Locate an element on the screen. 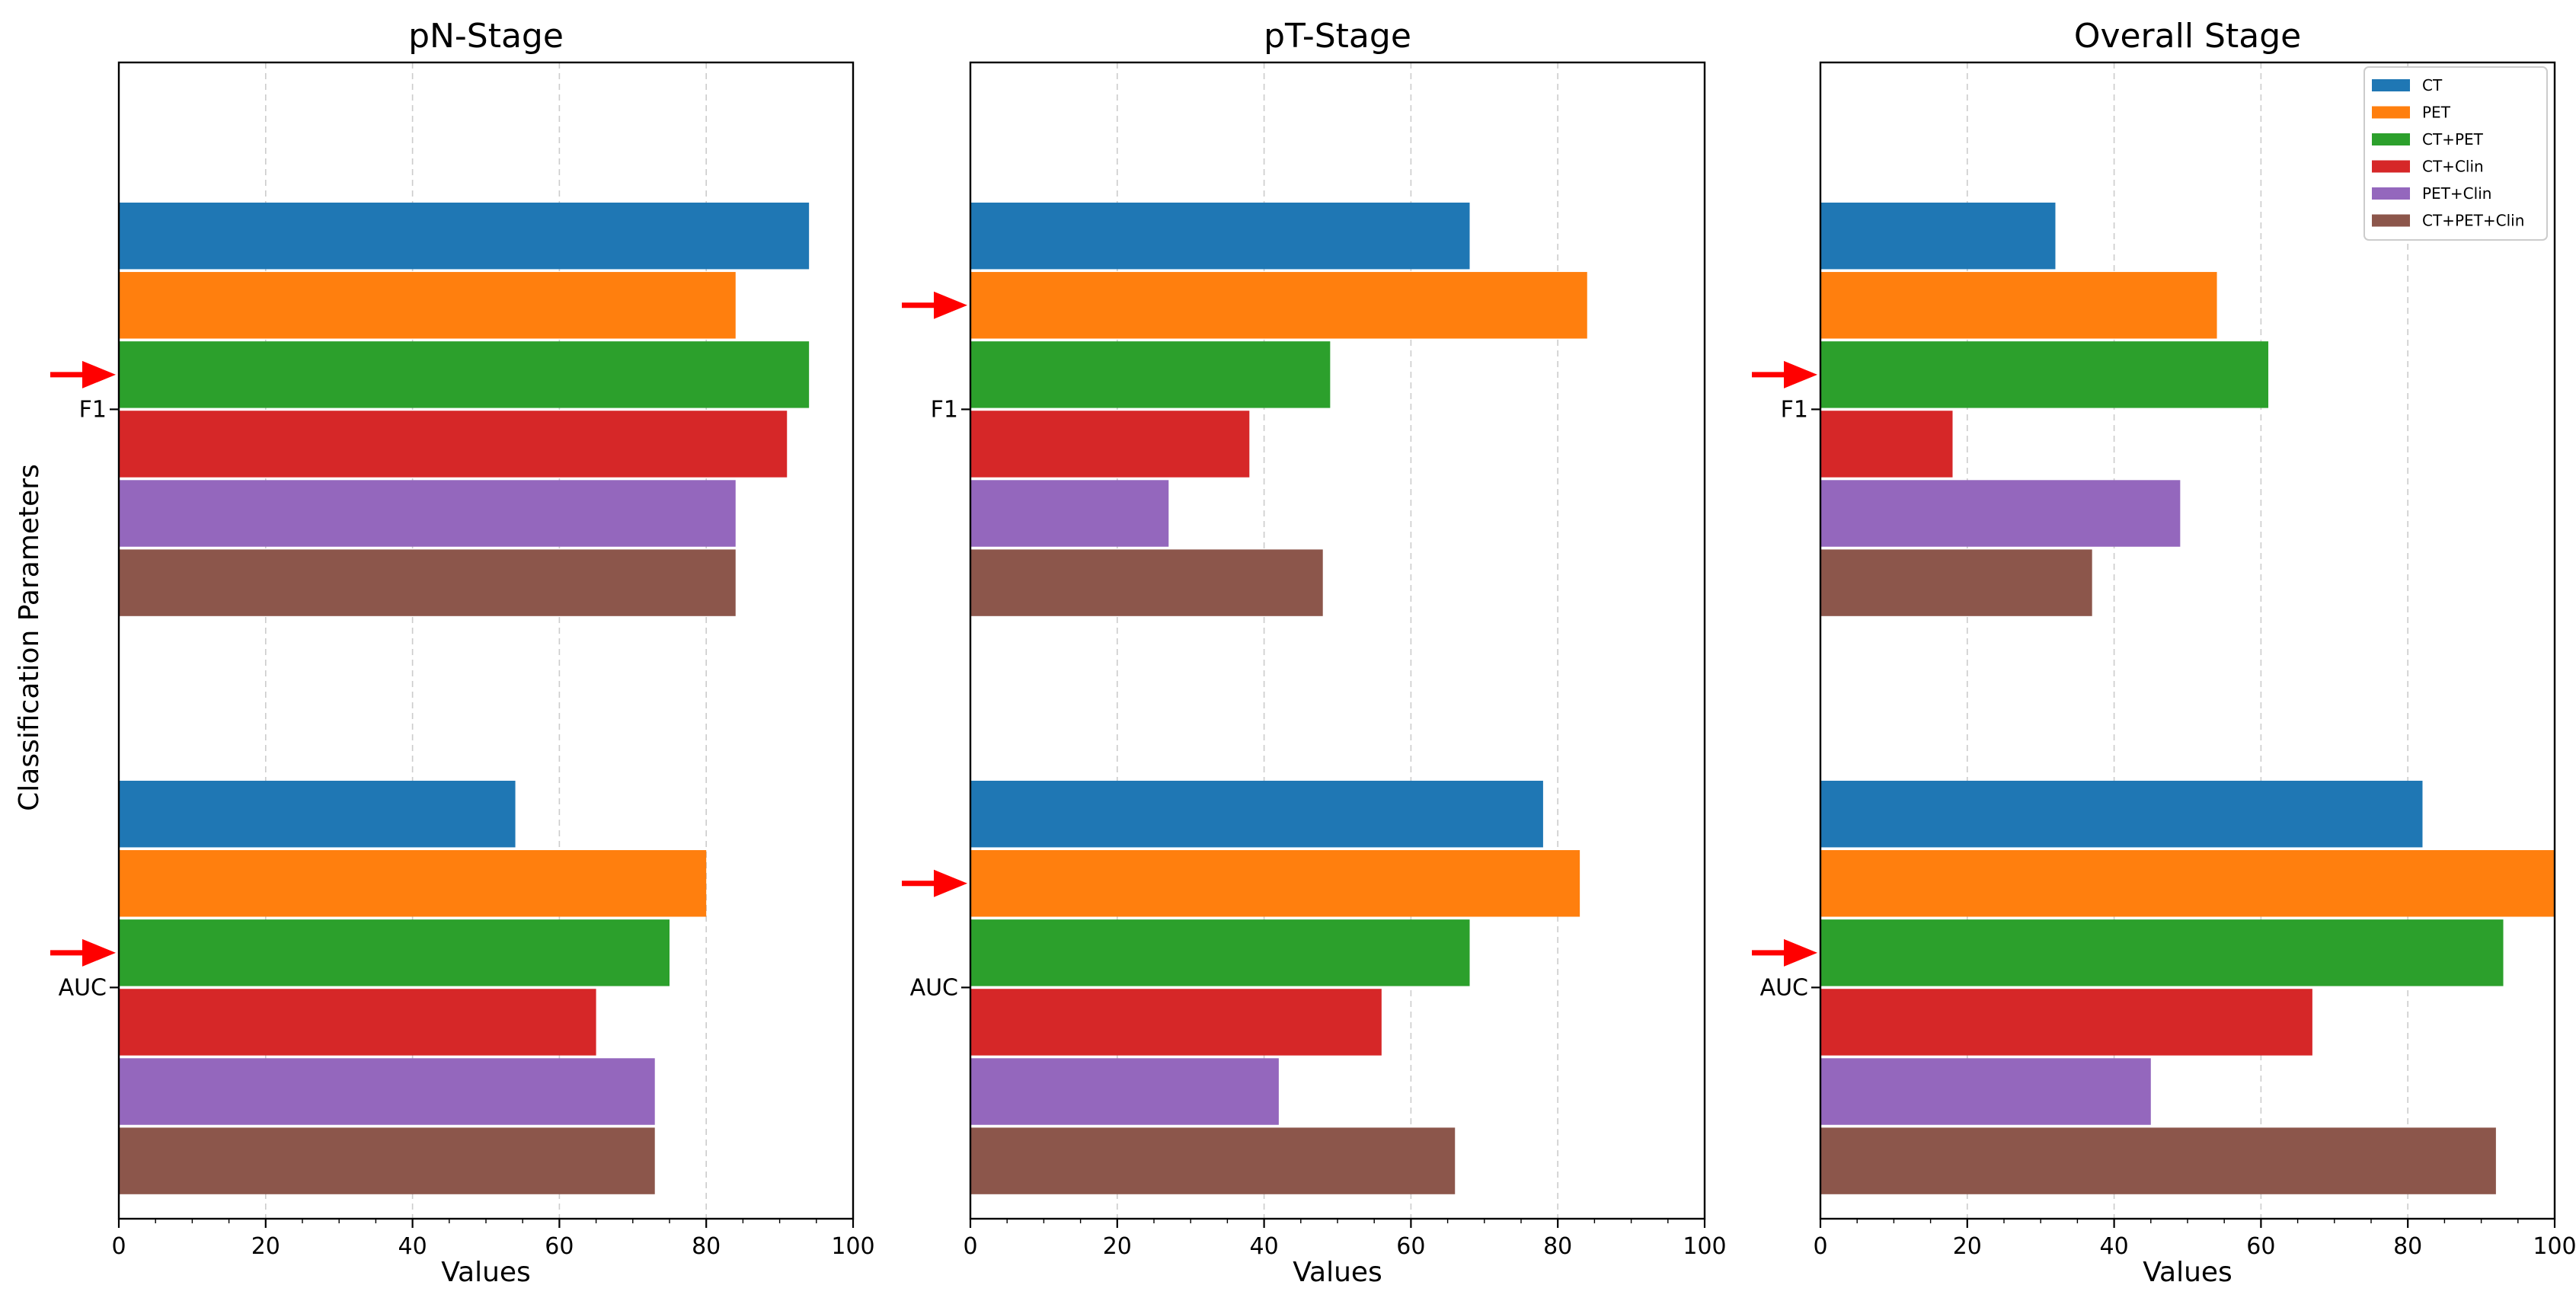  pn-stage-title: pN-Stage is located at coordinates (486, 36).